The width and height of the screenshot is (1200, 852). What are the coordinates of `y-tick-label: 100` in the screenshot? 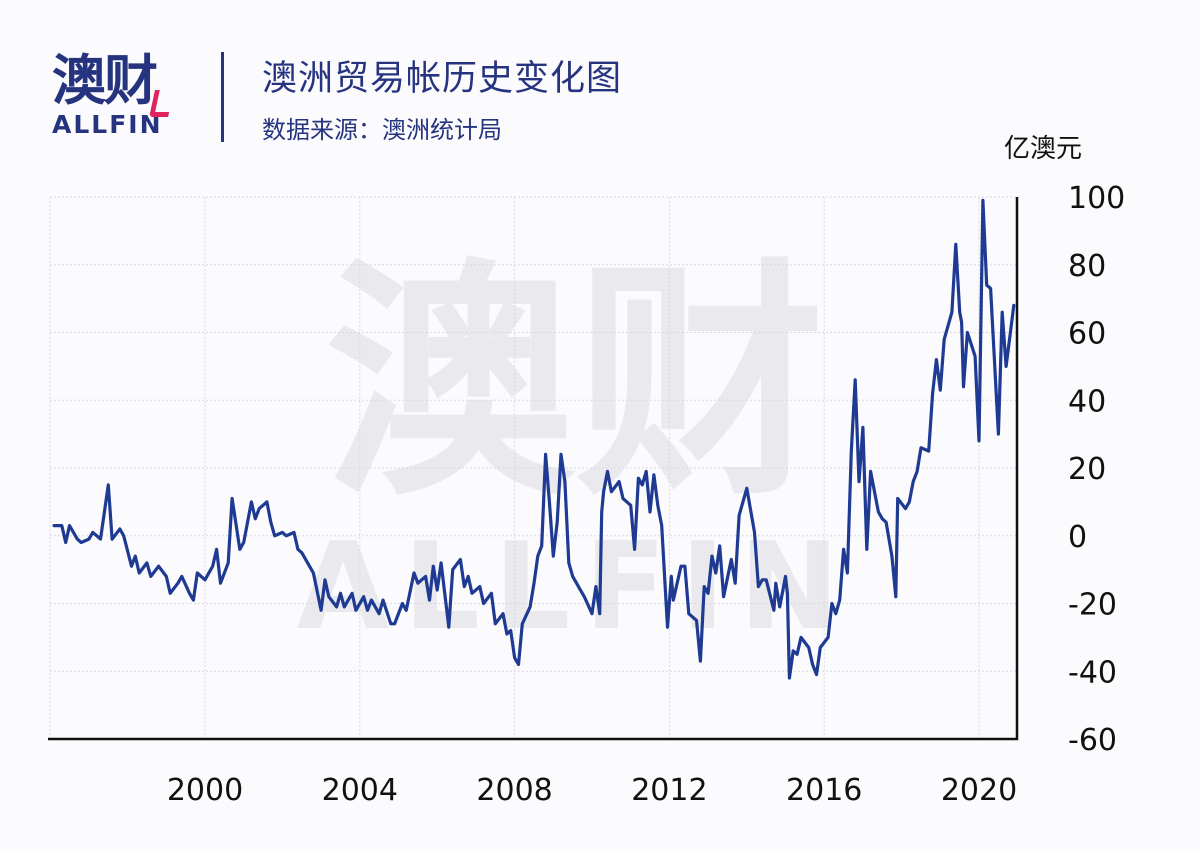 It's located at (1096, 198).